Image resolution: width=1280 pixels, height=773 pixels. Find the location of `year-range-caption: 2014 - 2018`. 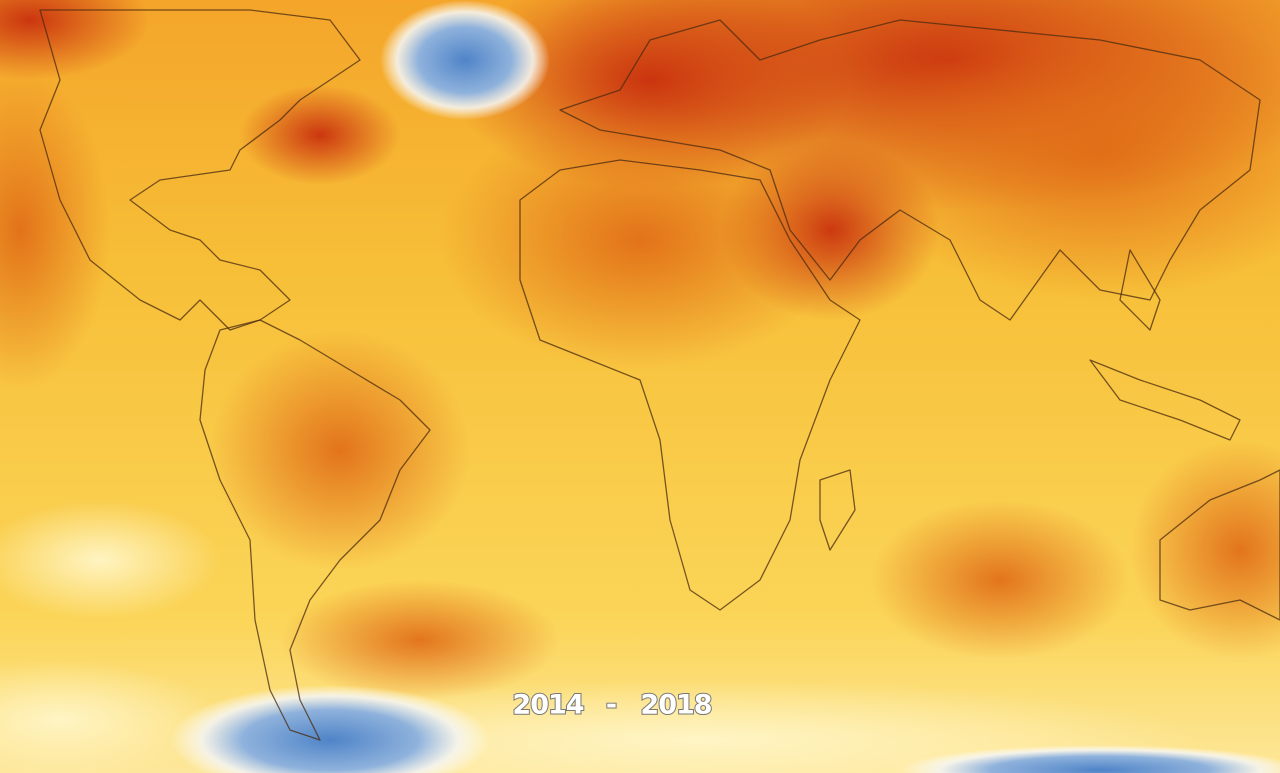

year-range-caption: 2014 - 2018 is located at coordinates (612, 705).